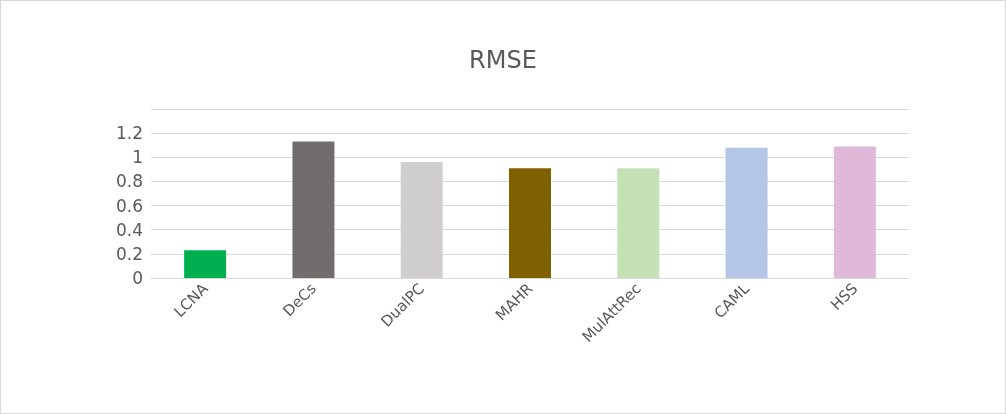  What do you see at coordinates (129, 133) in the screenshot?
I see `y-tick-label: 1.2` at bounding box center [129, 133].